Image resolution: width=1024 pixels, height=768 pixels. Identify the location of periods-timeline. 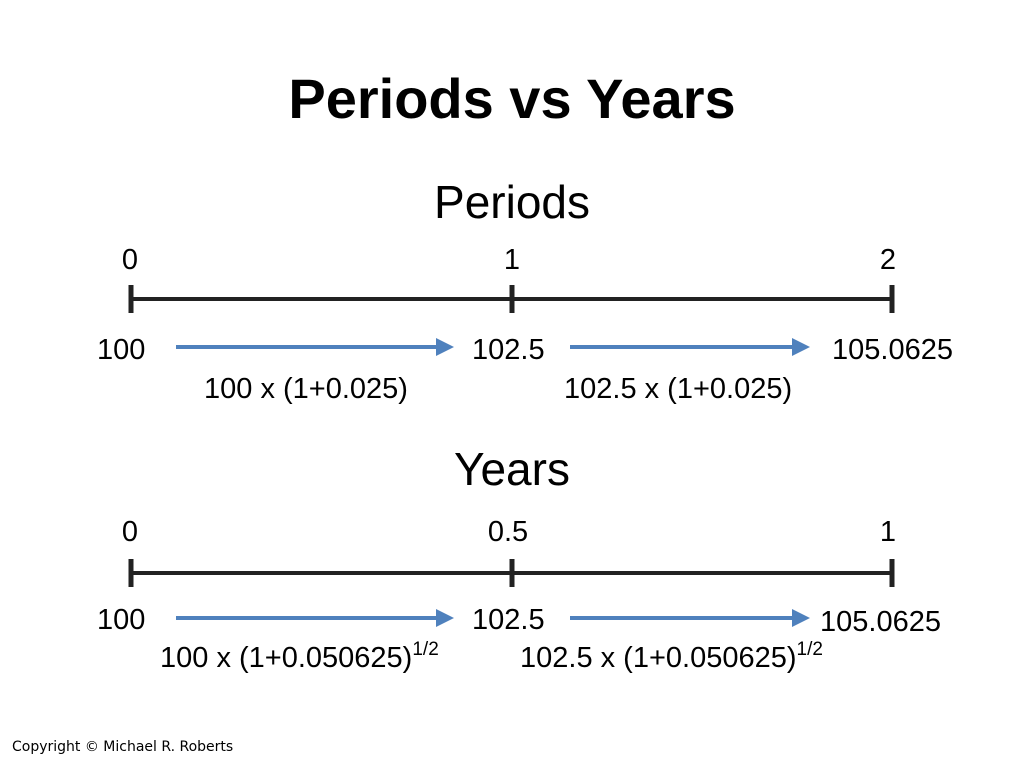
(511, 299).